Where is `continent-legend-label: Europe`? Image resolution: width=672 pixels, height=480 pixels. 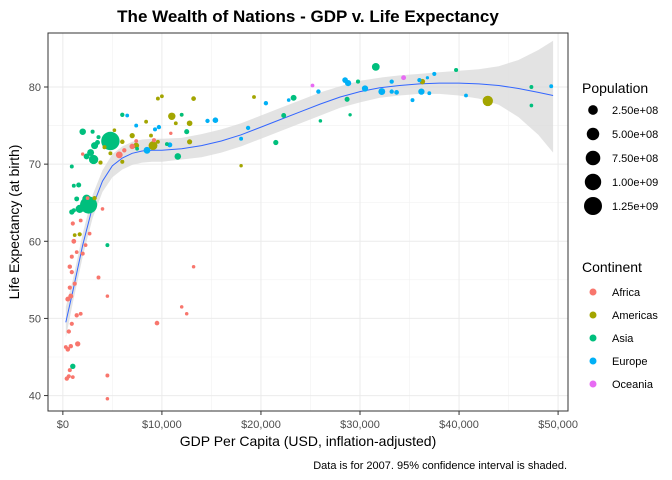 continent-legend-label: Europe is located at coordinates (629, 362).